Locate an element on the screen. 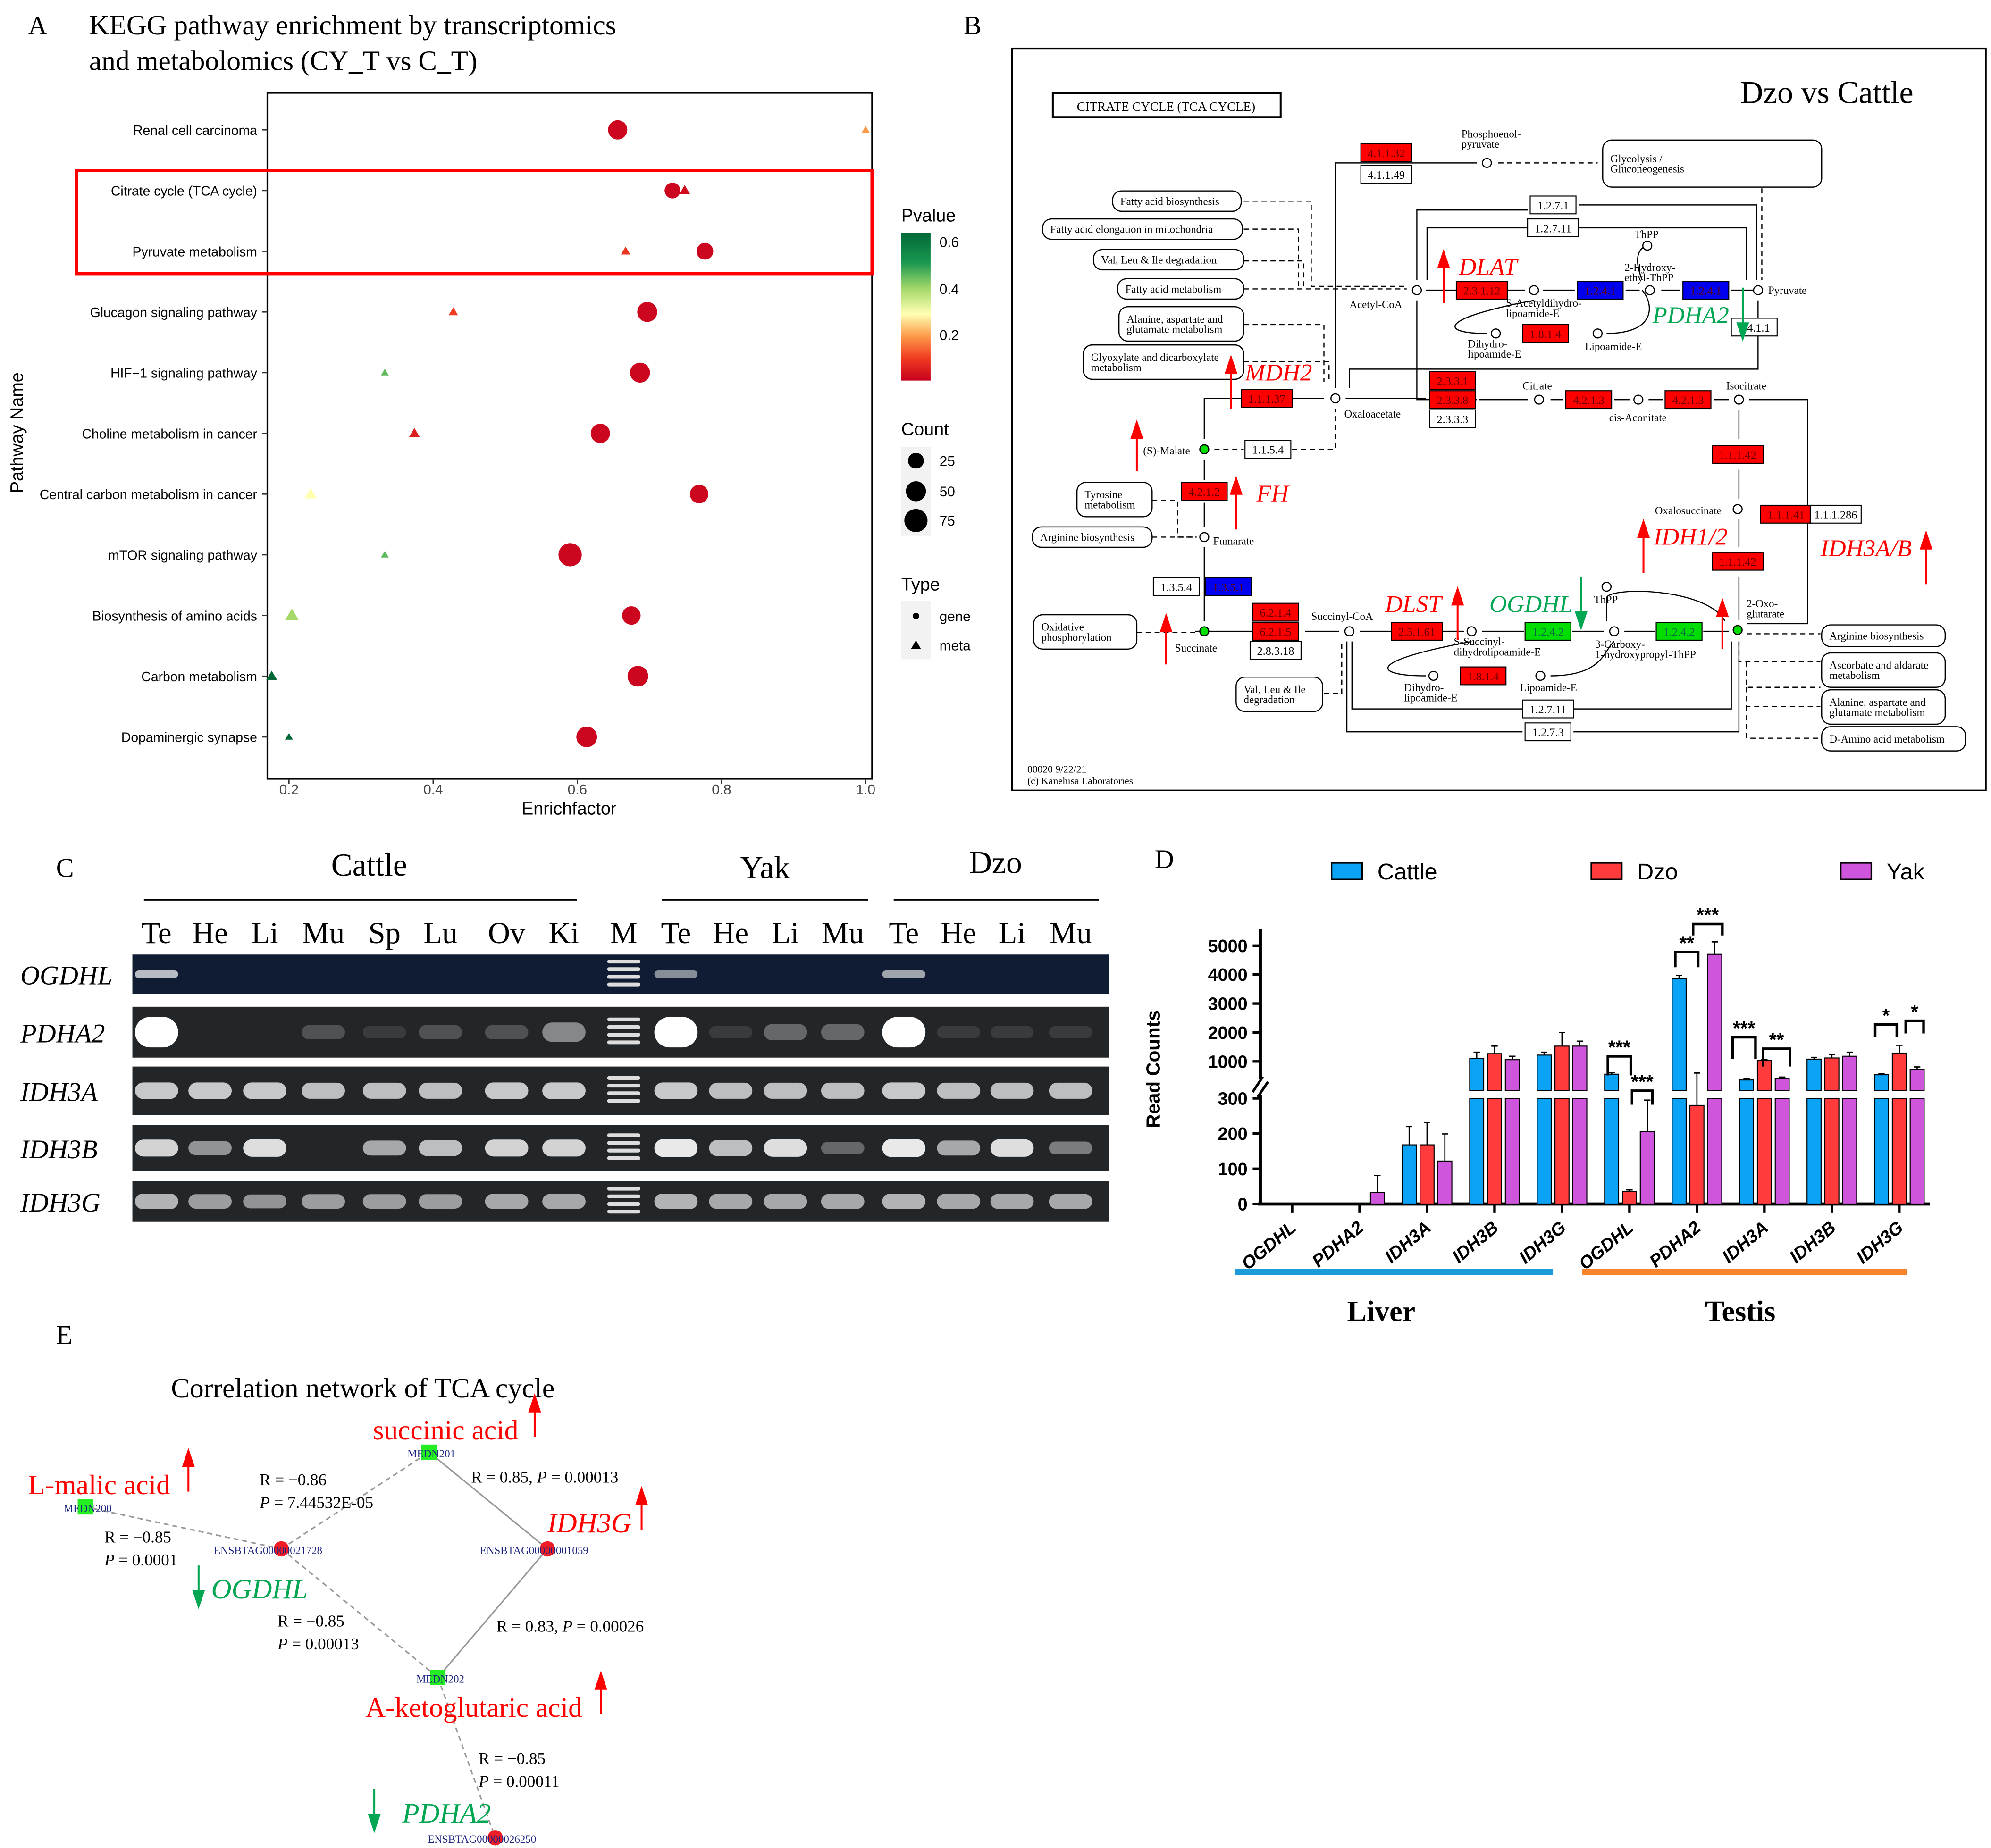 This screenshot has height=1848, width=1991. enzyme-label: 1.2.7.11 is located at coordinates (1548, 710).